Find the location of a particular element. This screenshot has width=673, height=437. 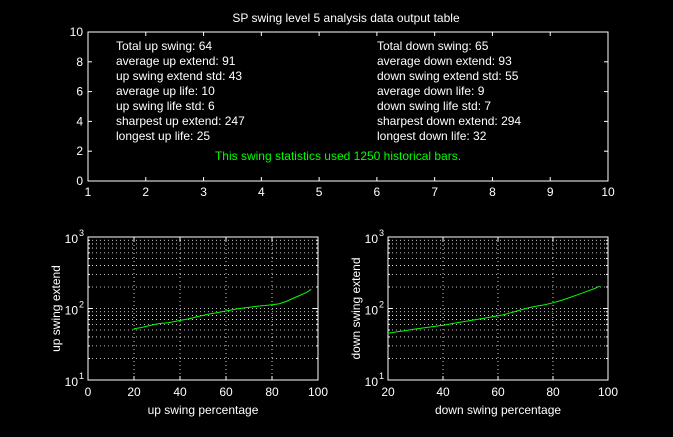

x-tick-label: 2 is located at coordinates (145, 192).